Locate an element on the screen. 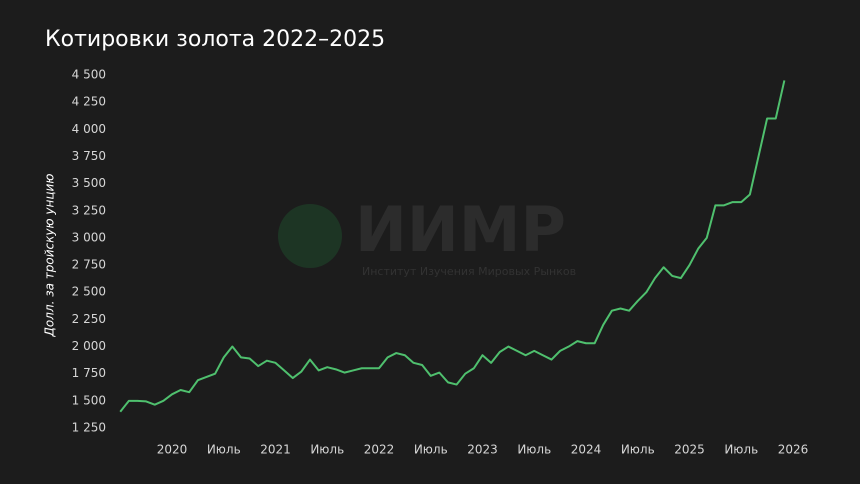 The image size is (860, 484). x-tick-label: 2026 is located at coordinates (793, 450).